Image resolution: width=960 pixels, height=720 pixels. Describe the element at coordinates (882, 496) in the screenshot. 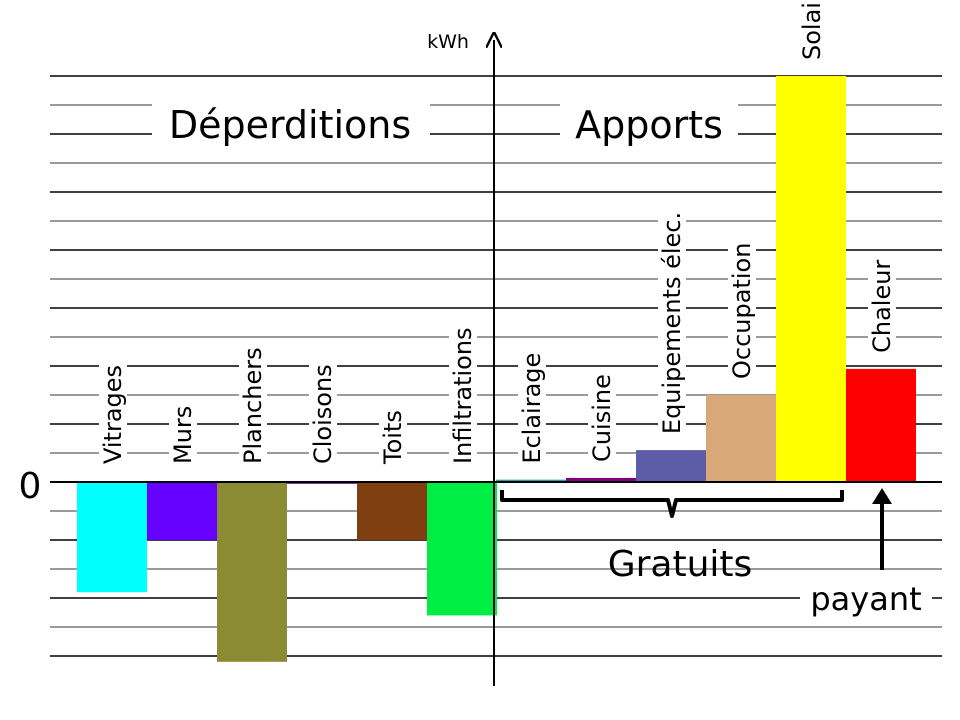

I see `paid-arrowhead` at that location.